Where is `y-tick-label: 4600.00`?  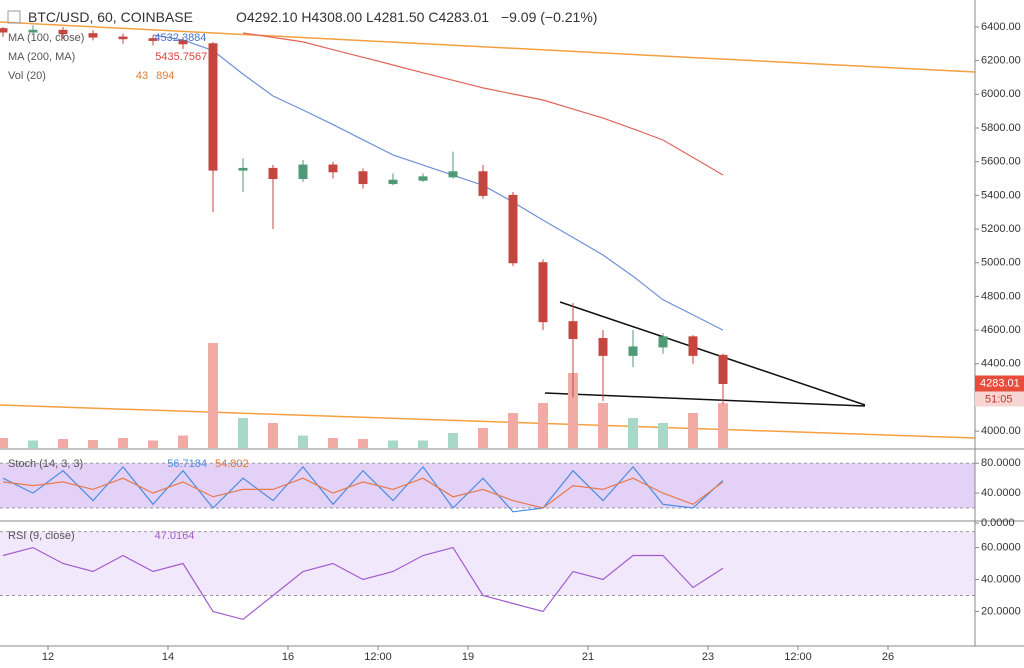
y-tick-label: 4600.00 is located at coordinates (1001, 330).